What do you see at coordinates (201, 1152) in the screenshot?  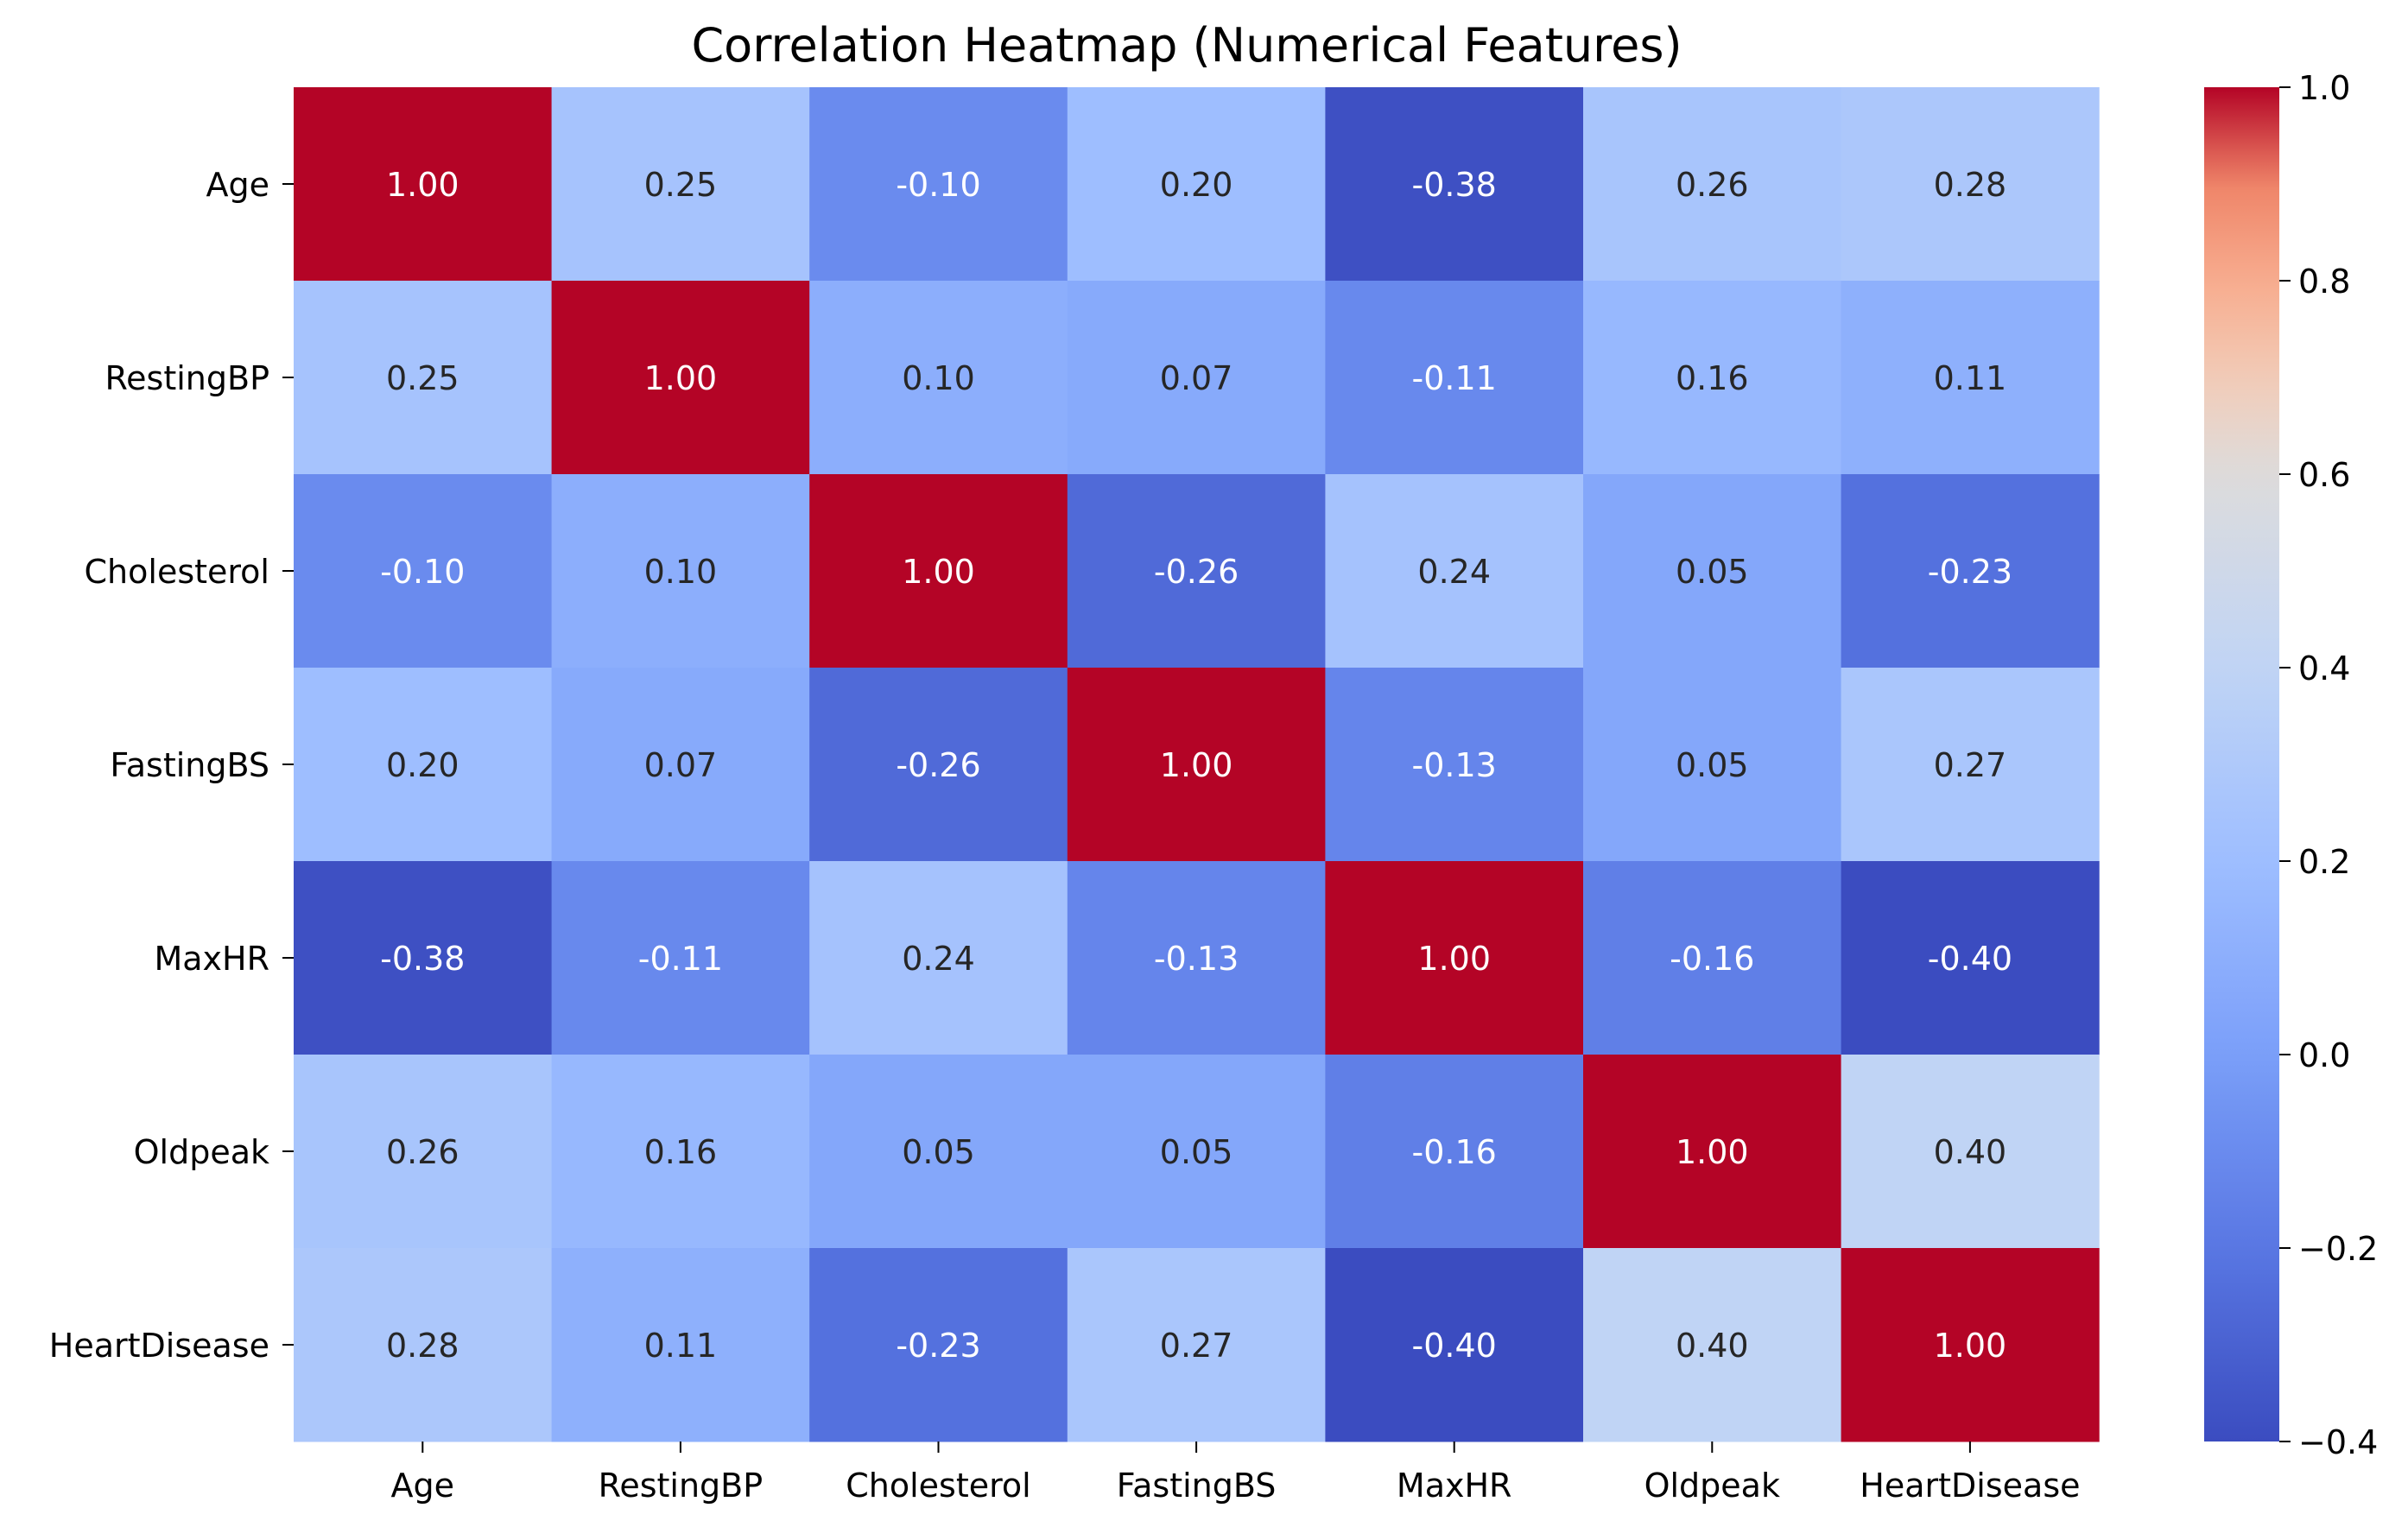 I see `y-tick-label: Oldpeak` at bounding box center [201, 1152].